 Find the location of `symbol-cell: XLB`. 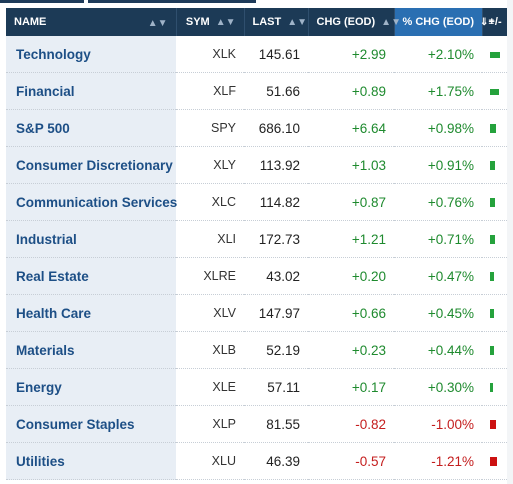

symbol-cell: XLB is located at coordinates (210, 350).